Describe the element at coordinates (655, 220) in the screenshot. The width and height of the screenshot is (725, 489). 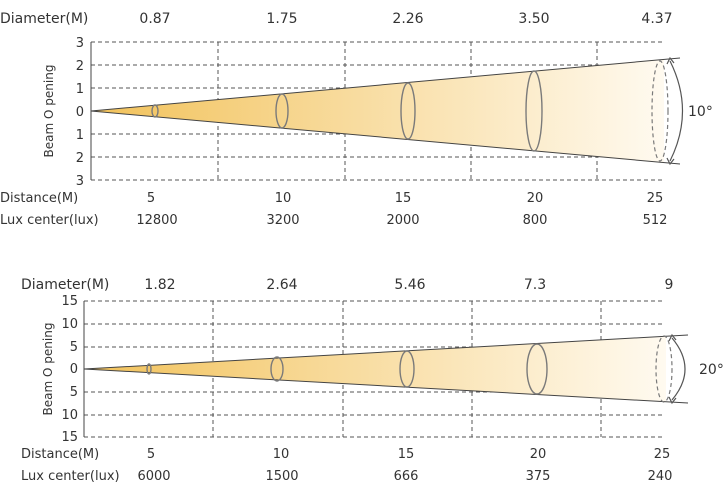
I see `lux-value: 512` at that location.